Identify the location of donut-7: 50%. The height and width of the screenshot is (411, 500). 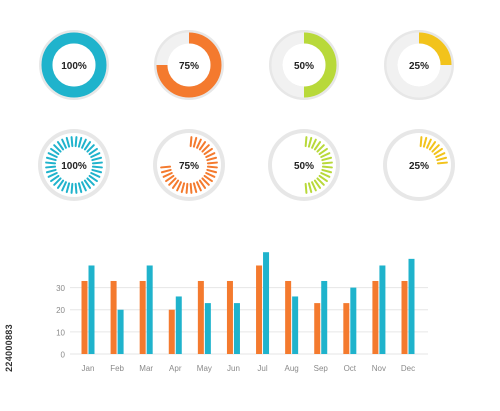
(304, 165).